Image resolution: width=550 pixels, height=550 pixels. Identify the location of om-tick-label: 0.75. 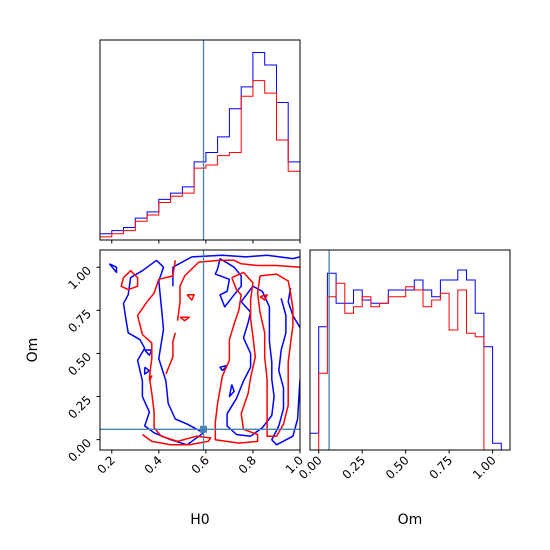
(79, 321).